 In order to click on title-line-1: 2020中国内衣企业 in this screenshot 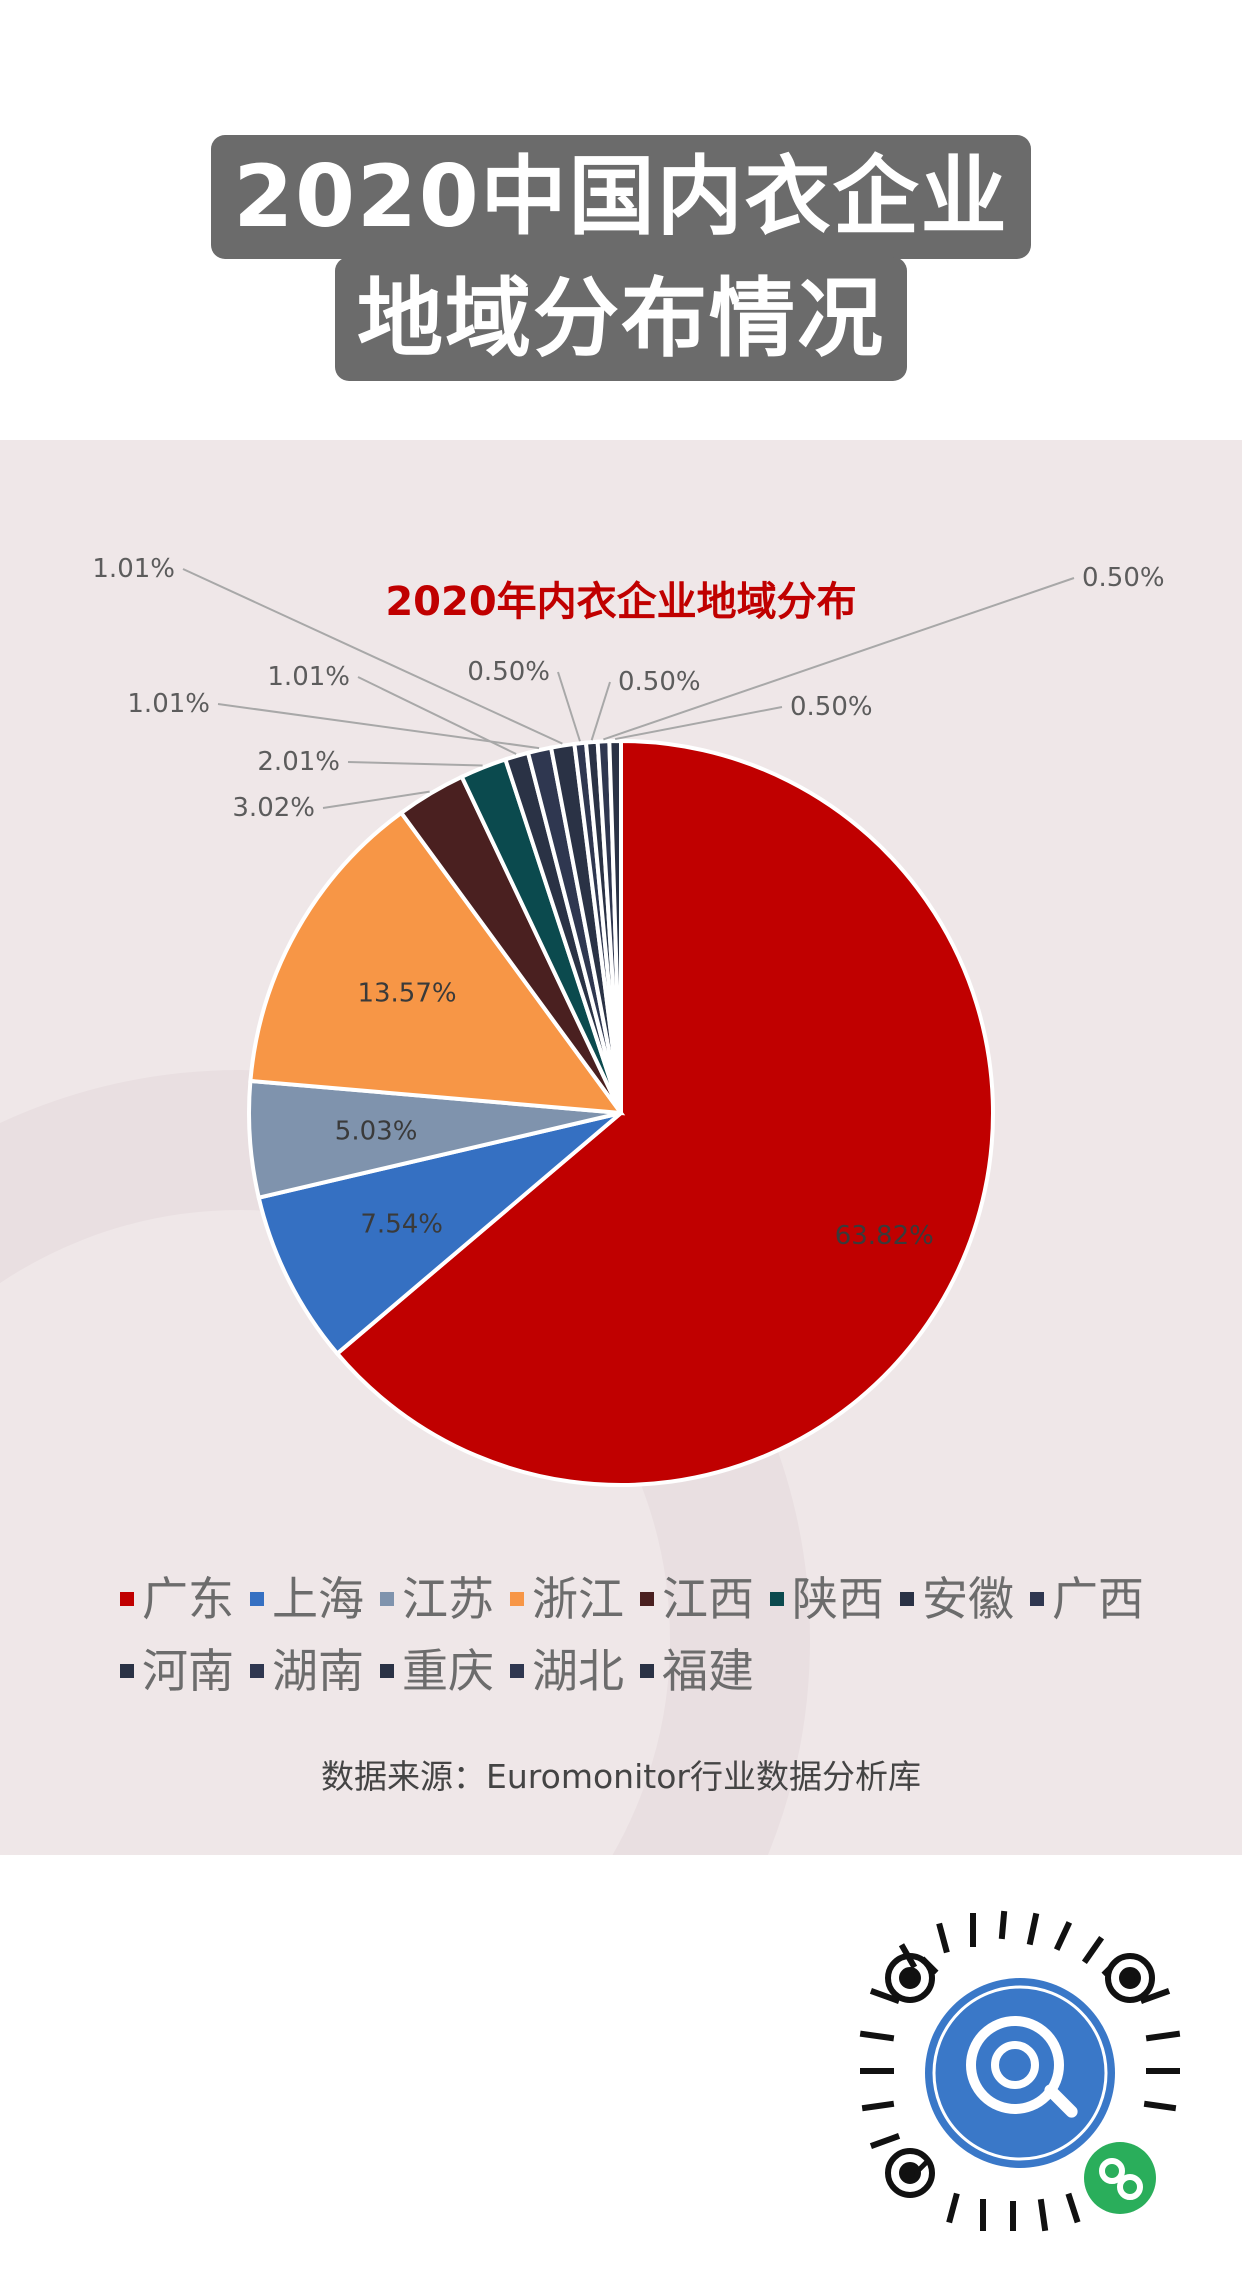, I will do `click(621, 197)`.